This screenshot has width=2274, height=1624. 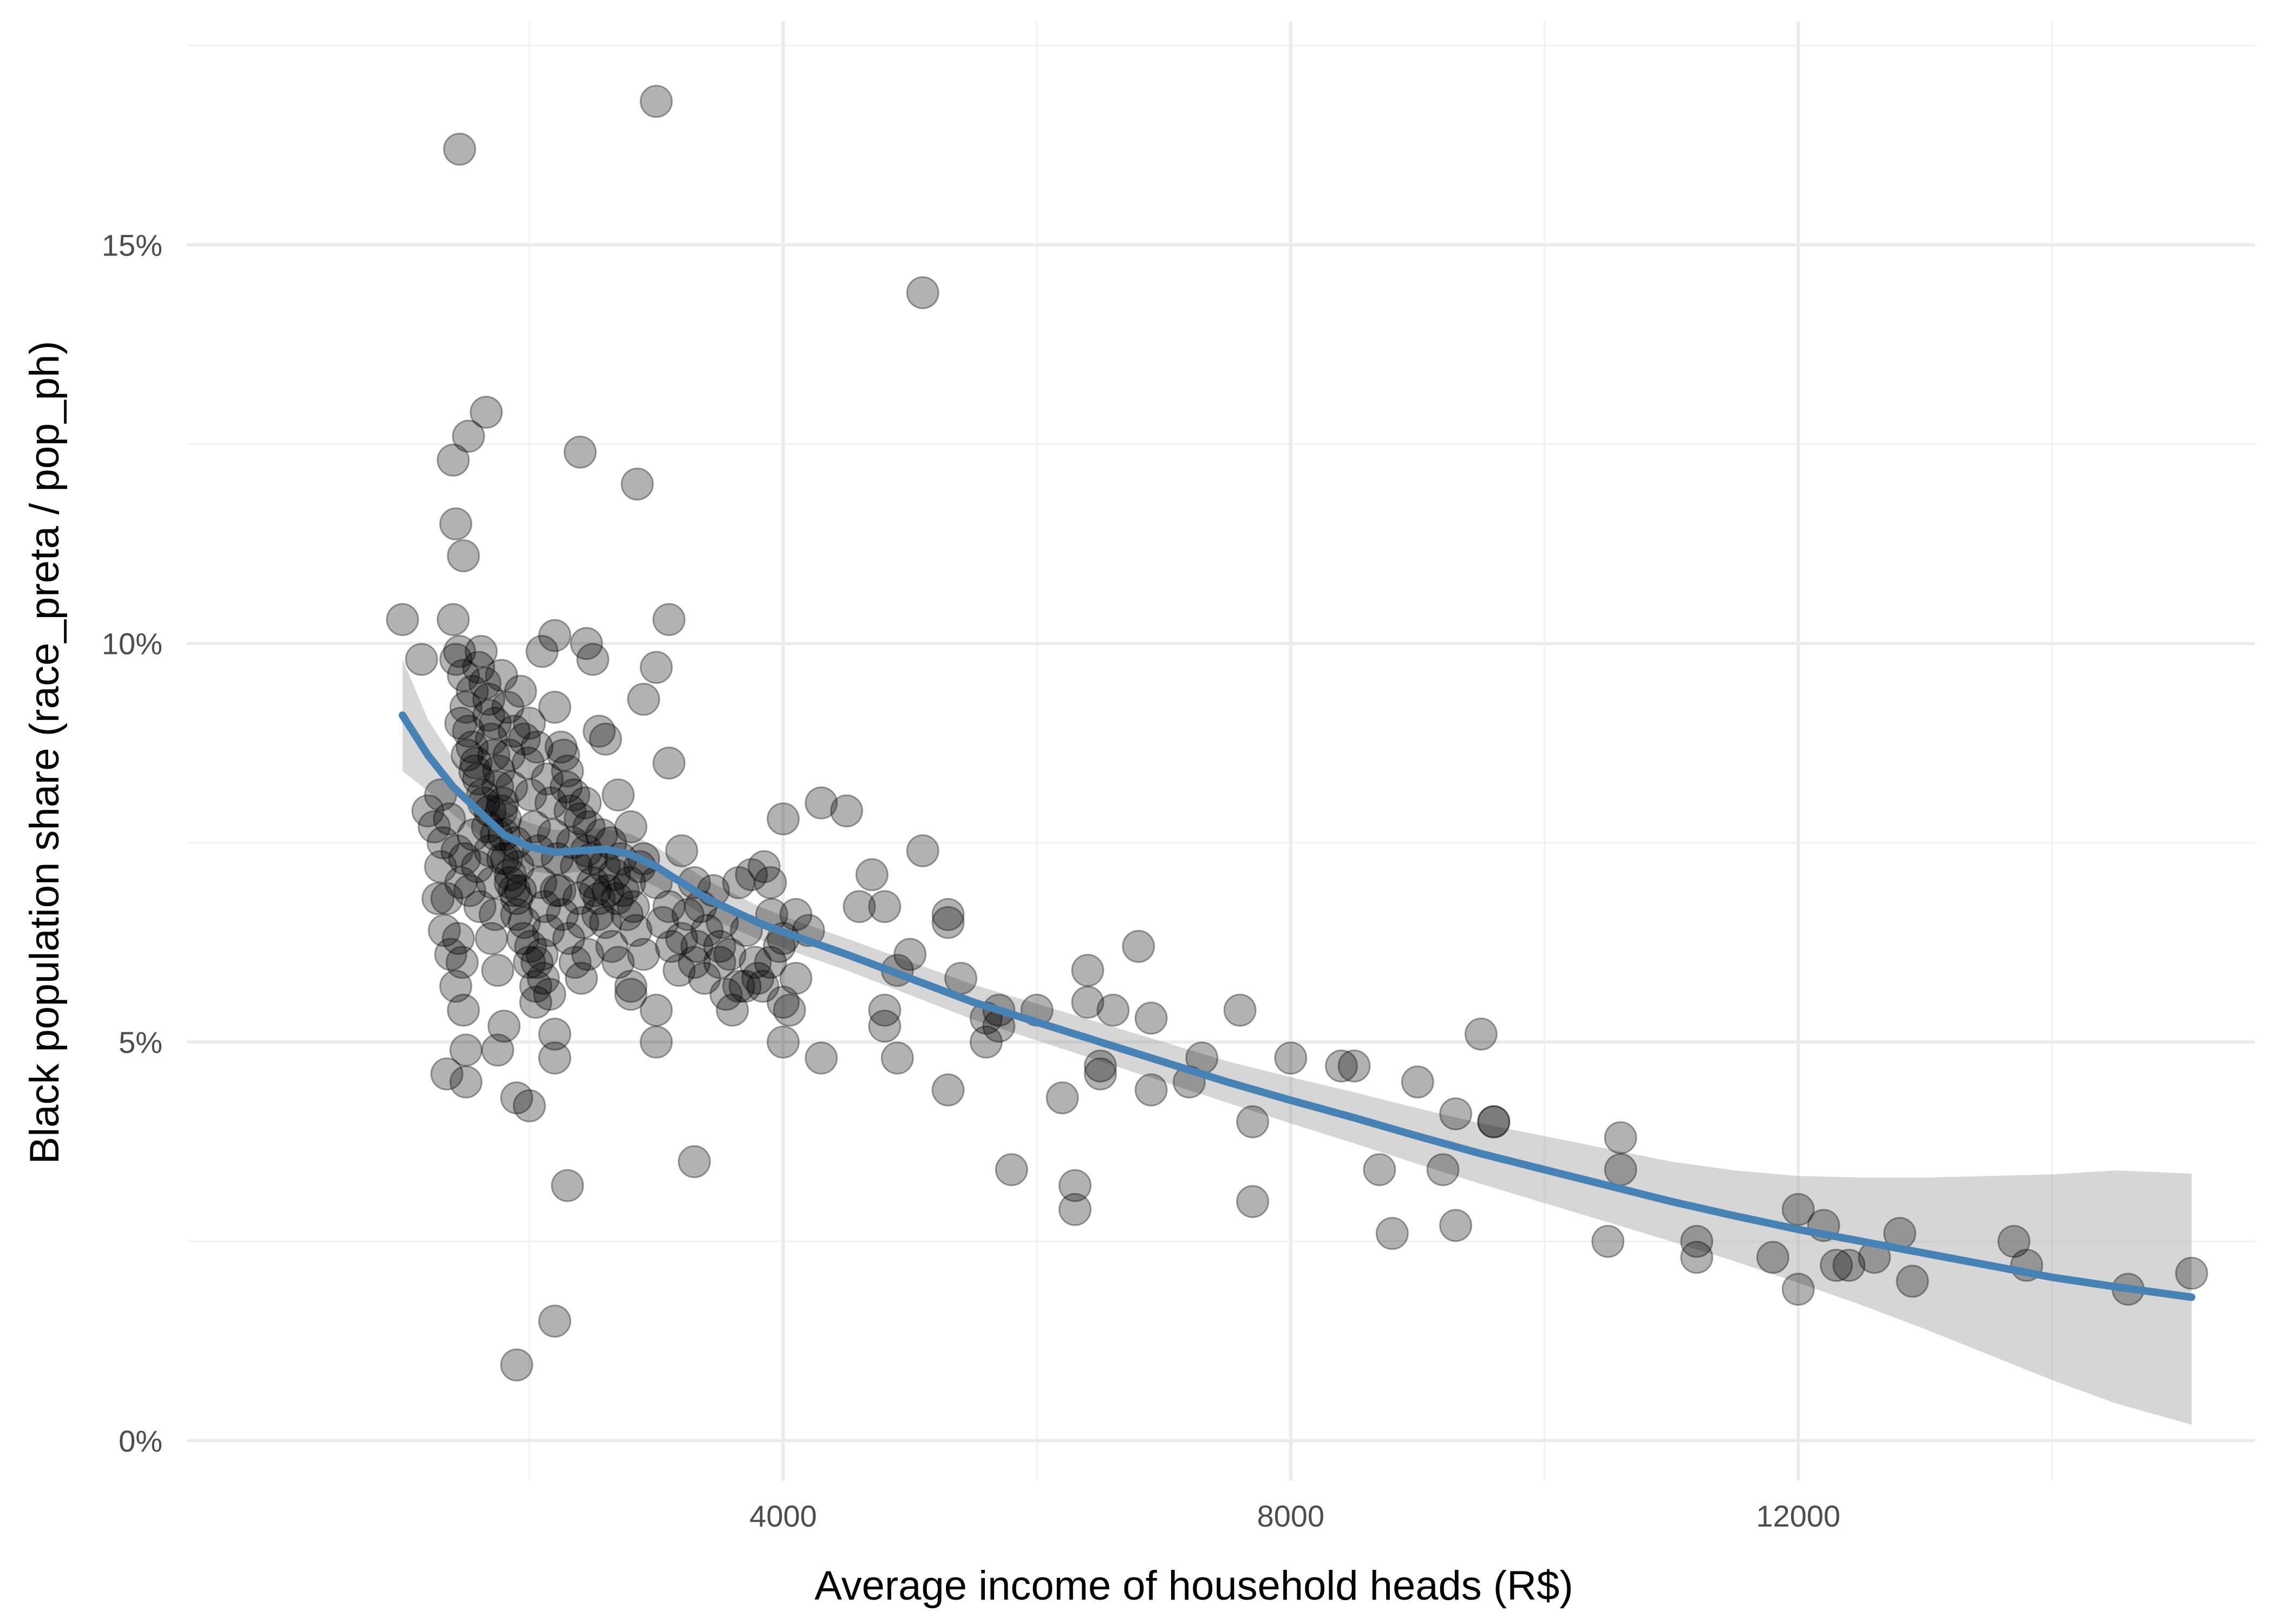 I want to click on y-tick-label: 0%, so click(x=140, y=1441).